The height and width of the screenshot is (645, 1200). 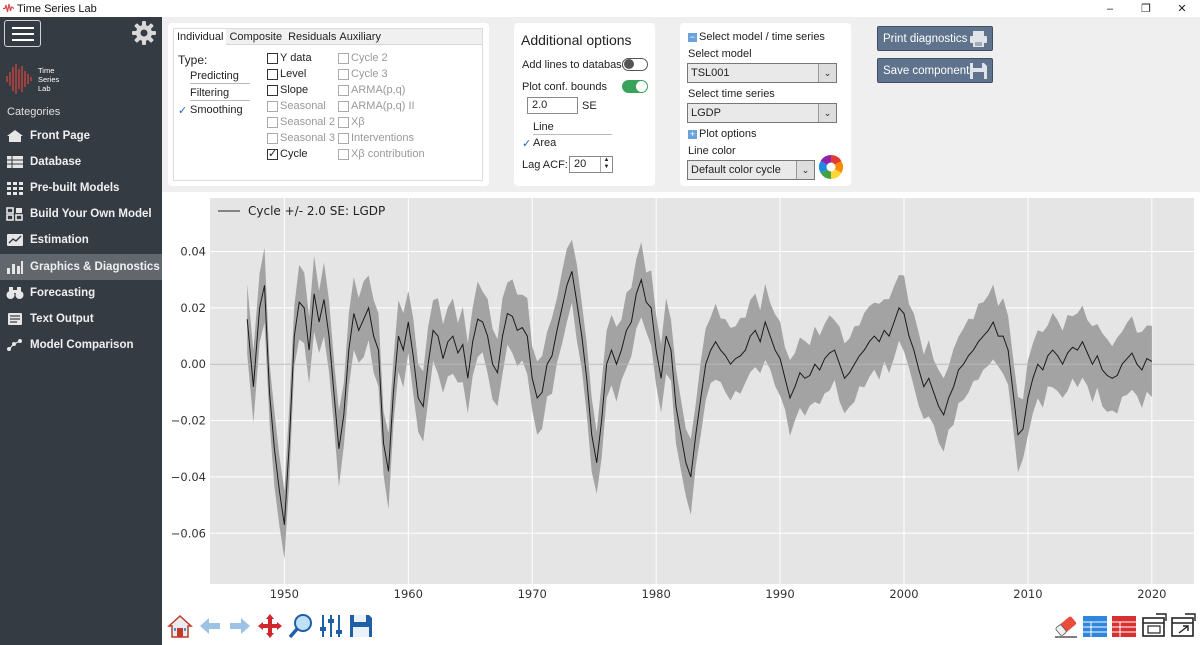 I want to click on menu-toggle-button, so click(x=22, y=33).